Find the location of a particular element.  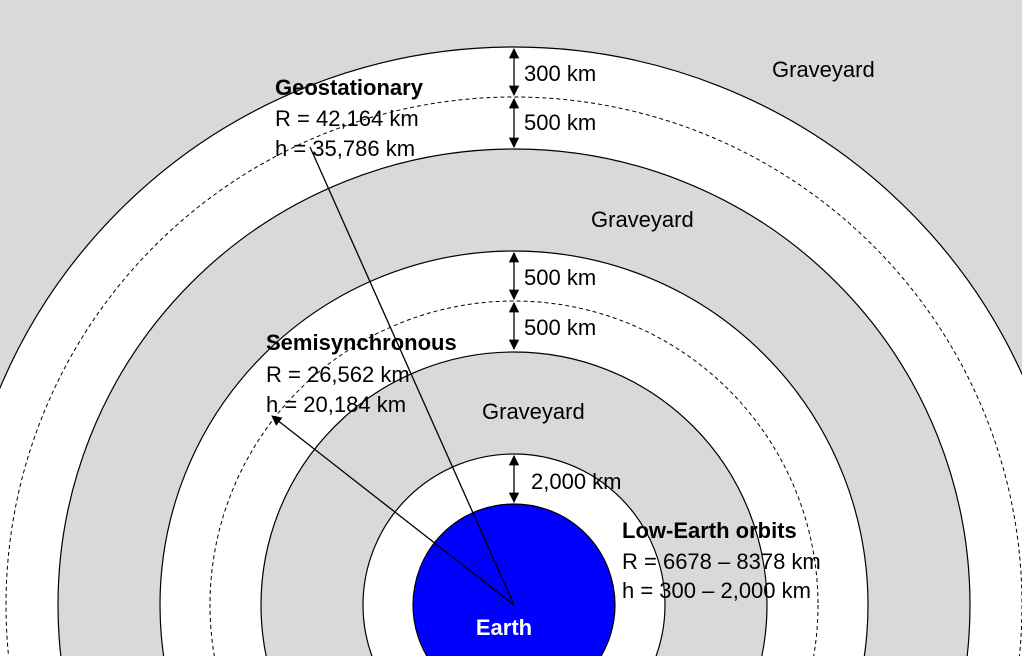

low-earth-radius: R = 6678 – 8378 km is located at coordinates (721, 561).